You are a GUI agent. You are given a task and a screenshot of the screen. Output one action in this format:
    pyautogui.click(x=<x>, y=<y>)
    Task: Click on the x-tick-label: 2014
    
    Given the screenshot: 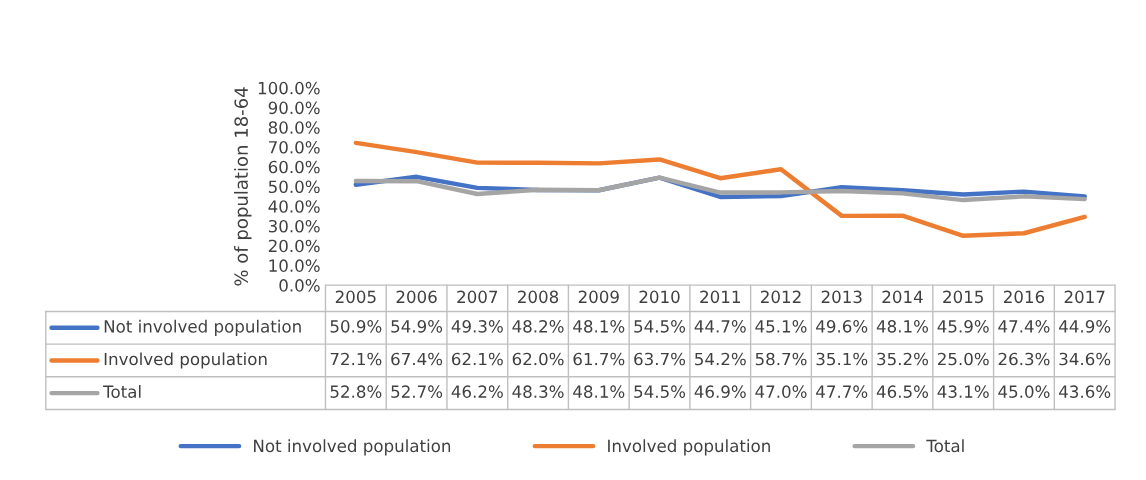 What is the action you would take?
    pyautogui.click(x=902, y=297)
    